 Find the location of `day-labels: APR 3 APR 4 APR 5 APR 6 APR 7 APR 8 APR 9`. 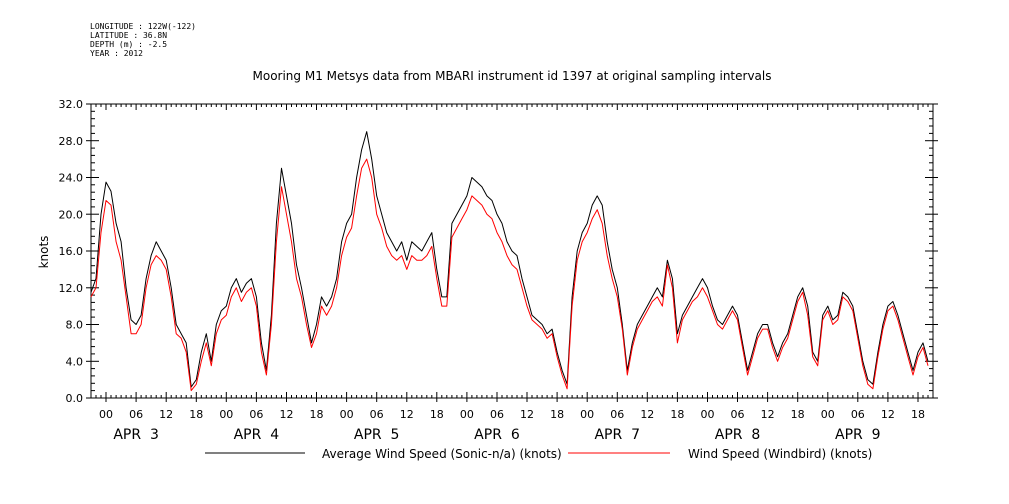

day-labels: APR 3 APR 4 APR 5 APR 6 APR 7 APR 8 APR 9 is located at coordinates (496, 435).